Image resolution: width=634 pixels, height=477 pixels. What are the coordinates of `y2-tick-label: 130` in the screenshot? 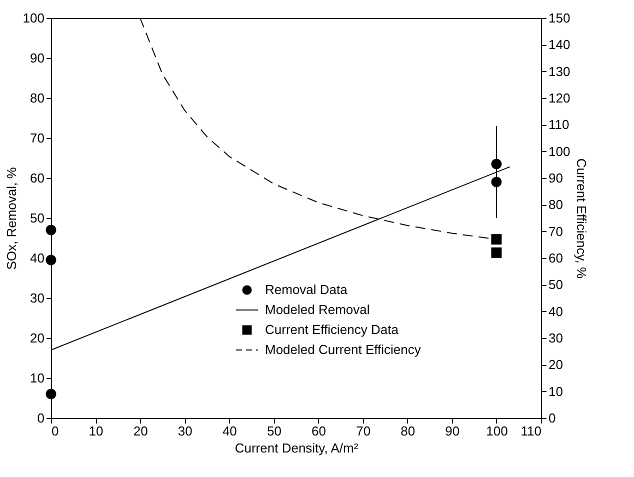 It's located at (559, 71).